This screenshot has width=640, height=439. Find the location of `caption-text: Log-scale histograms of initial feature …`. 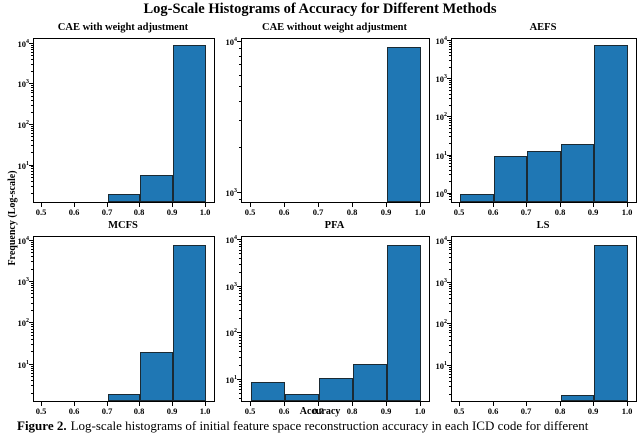

caption-text: Log-scale histograms of initial feature … is located at coordinates (329, 425).